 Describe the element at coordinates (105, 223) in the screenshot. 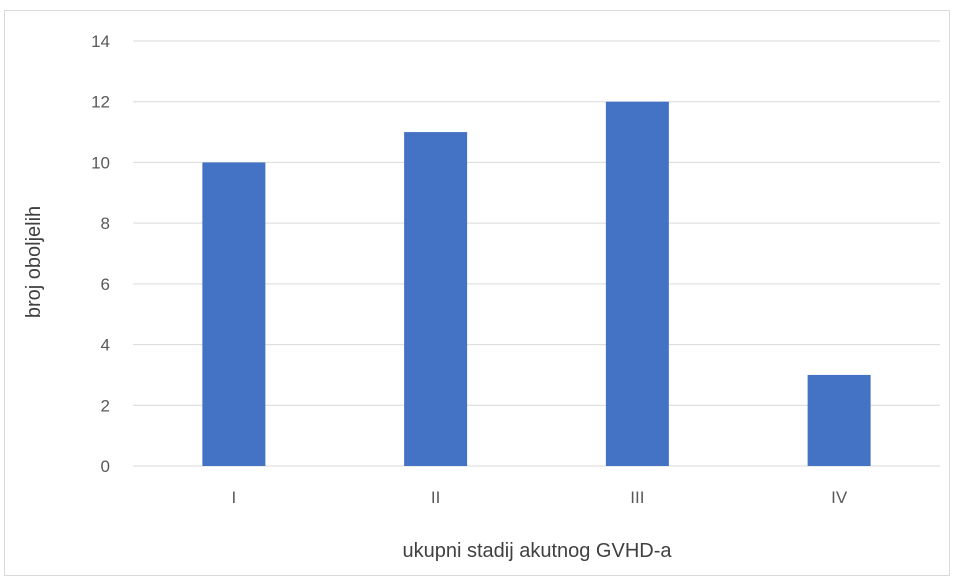

I see `y-tick-label: 8` at that location.